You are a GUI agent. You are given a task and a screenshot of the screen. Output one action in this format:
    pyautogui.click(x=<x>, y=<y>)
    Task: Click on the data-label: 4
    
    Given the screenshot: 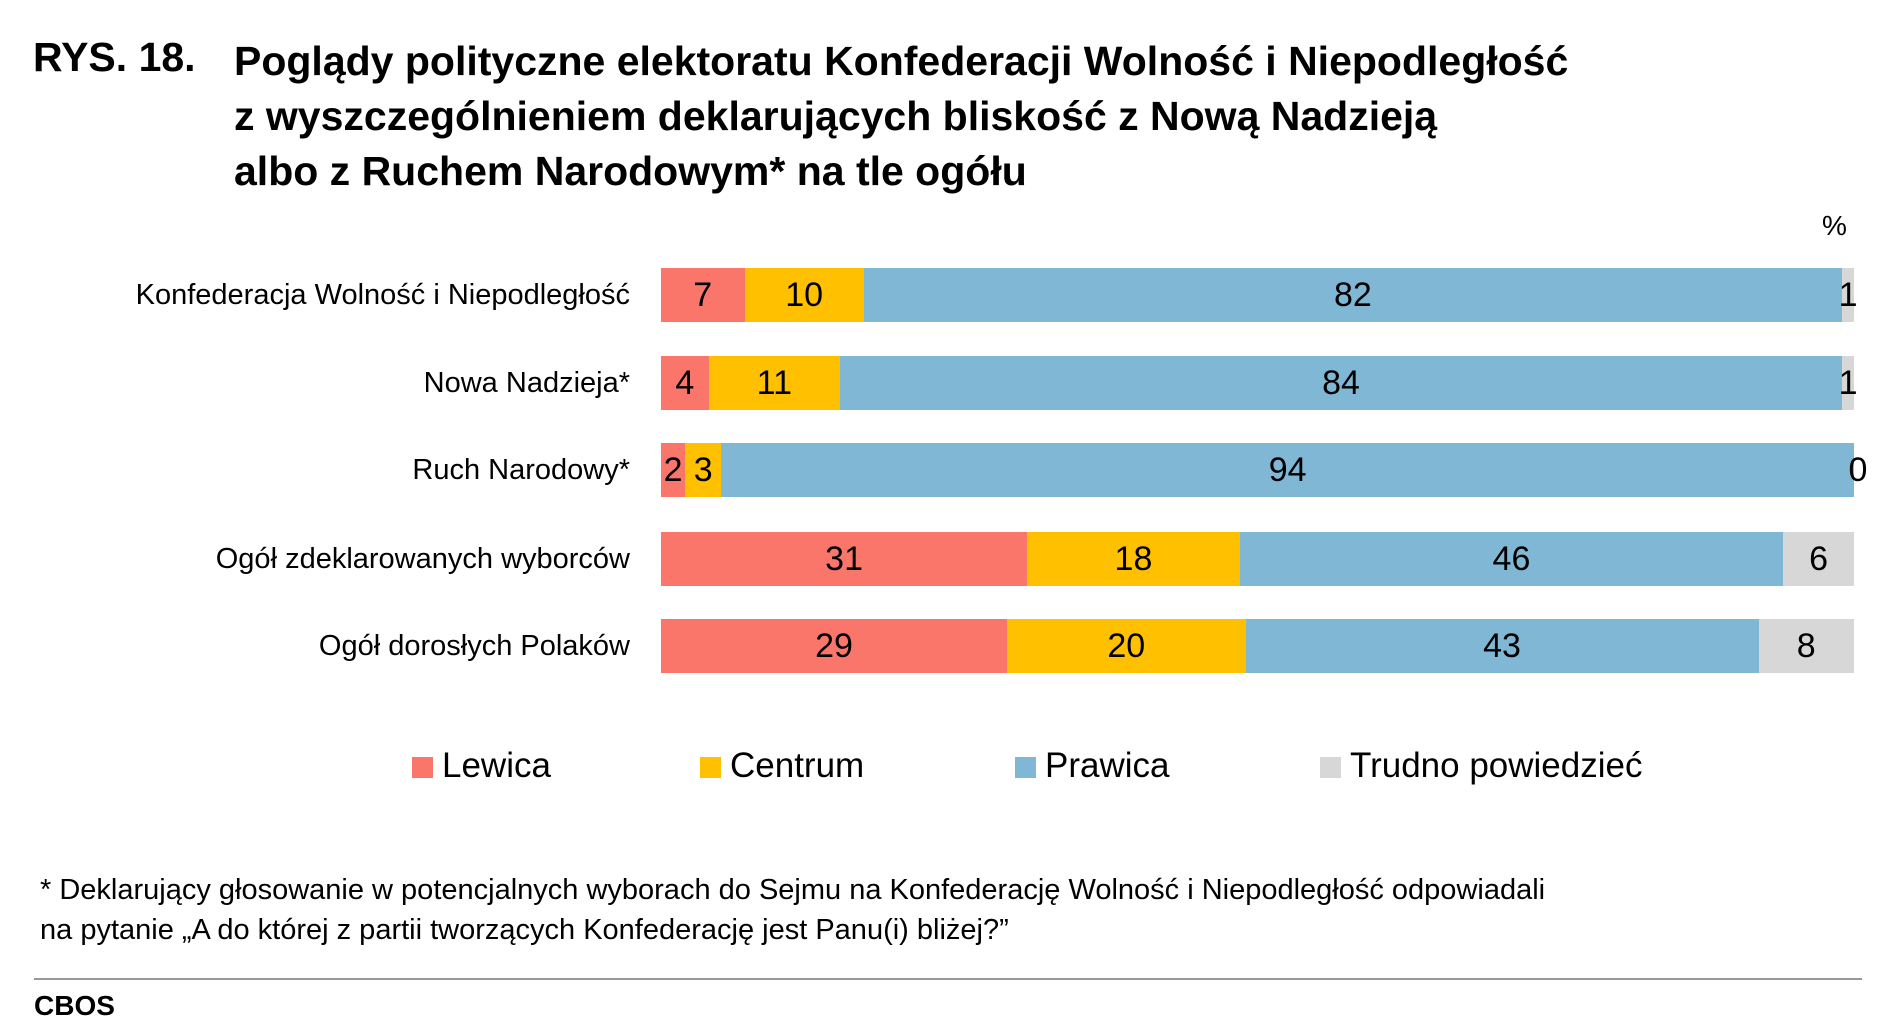 What is the action you would take?
    pyautogui.click(x=685, y=383)
    